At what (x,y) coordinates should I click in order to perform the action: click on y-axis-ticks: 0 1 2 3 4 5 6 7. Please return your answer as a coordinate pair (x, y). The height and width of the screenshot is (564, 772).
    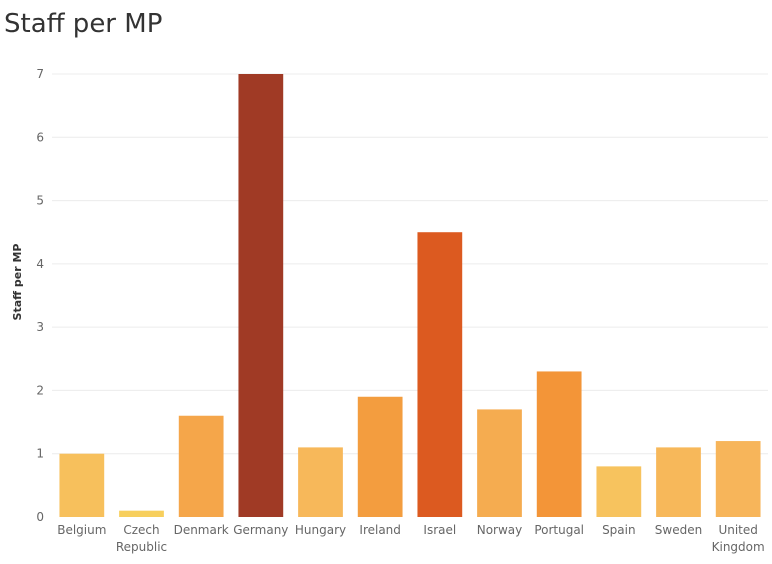
    Looking at the image, I should click on (40, 295).